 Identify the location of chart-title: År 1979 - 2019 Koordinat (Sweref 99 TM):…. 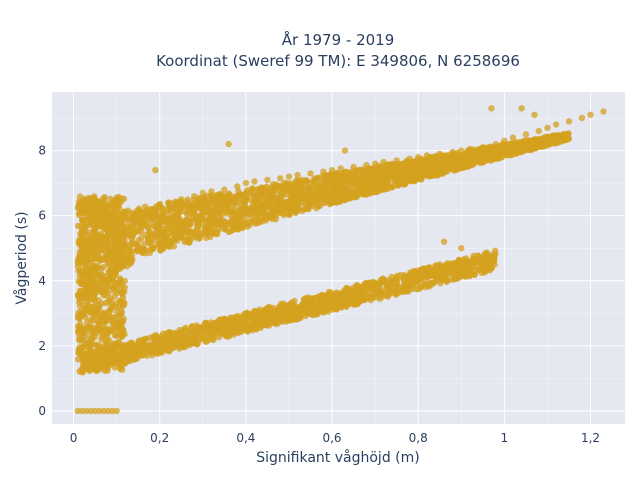
(338, 50).